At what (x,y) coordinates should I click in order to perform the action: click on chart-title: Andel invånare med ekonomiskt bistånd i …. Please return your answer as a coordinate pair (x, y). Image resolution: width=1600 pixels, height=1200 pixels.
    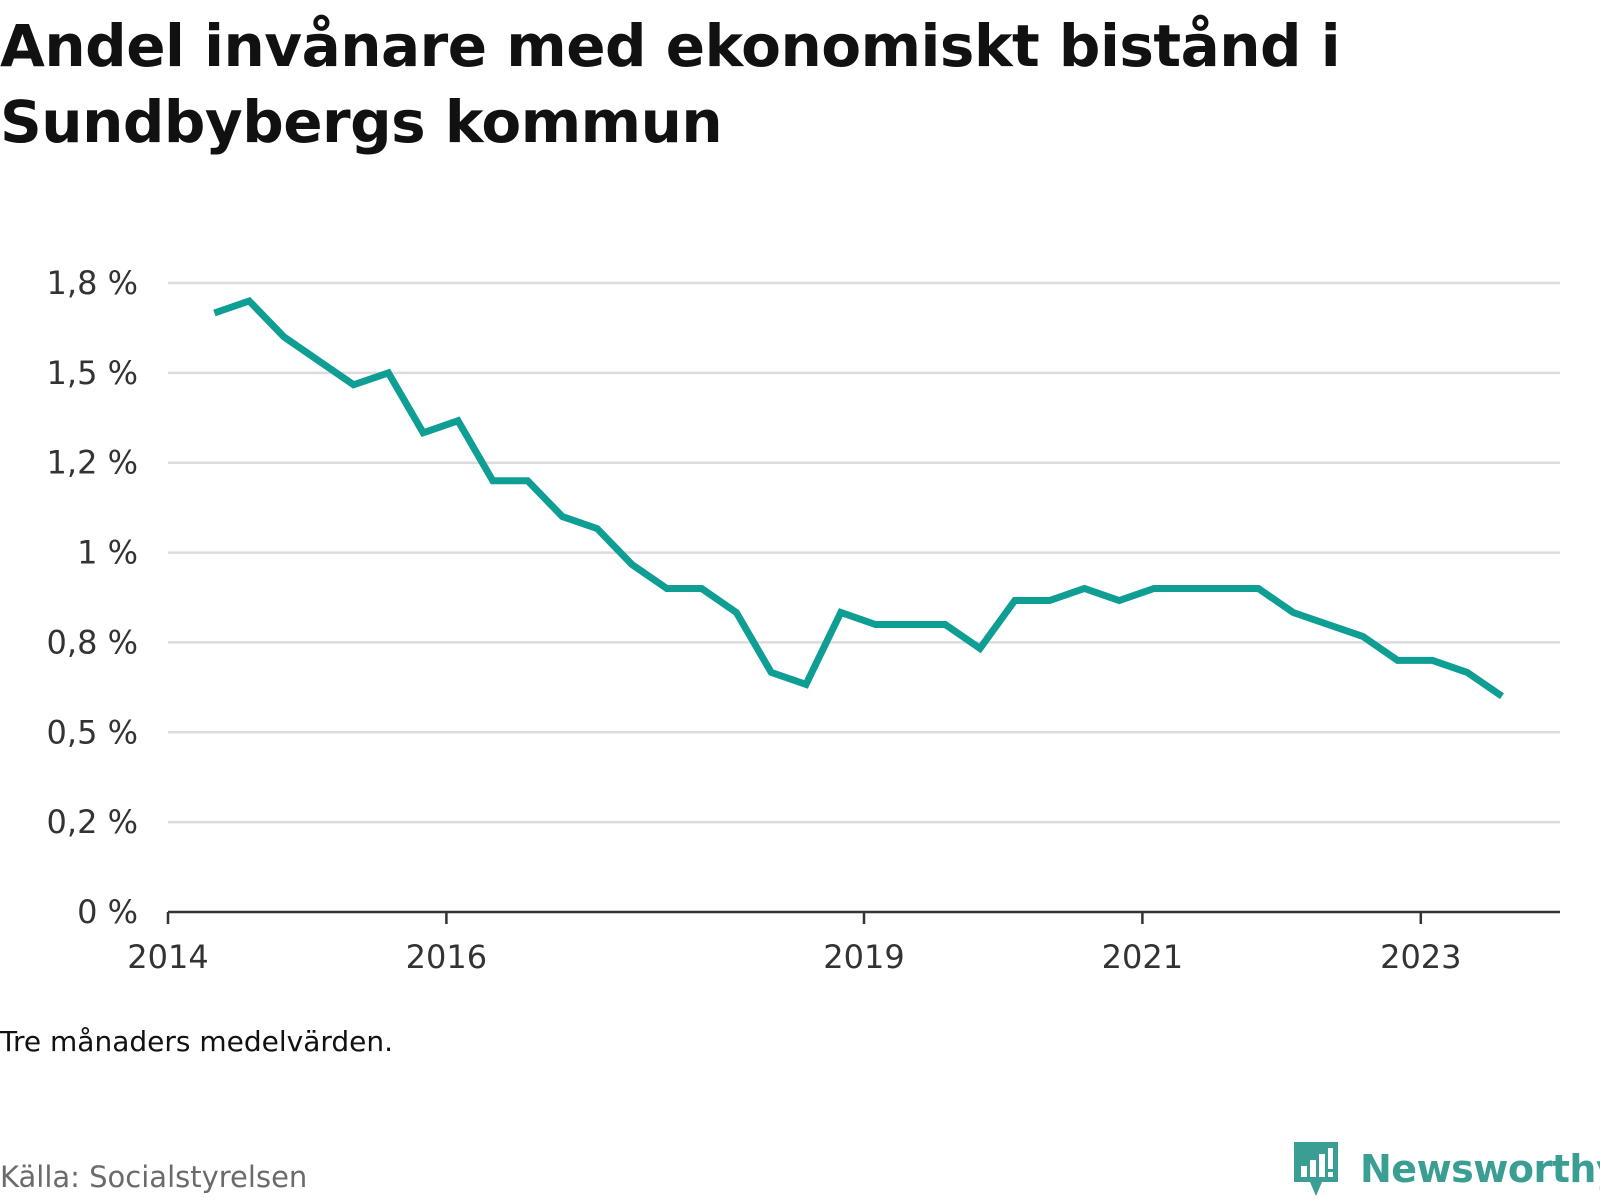
    Looking at the image, I should click on (670, 84).